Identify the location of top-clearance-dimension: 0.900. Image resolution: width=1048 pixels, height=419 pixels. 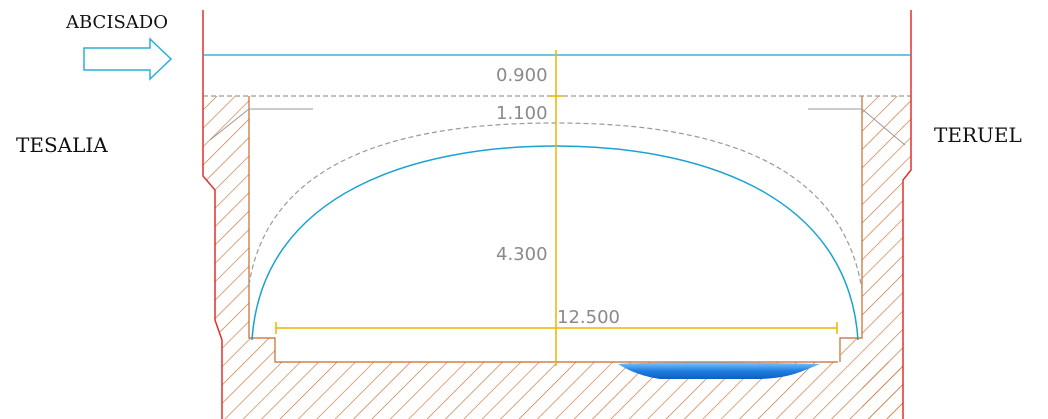
(522, 75).